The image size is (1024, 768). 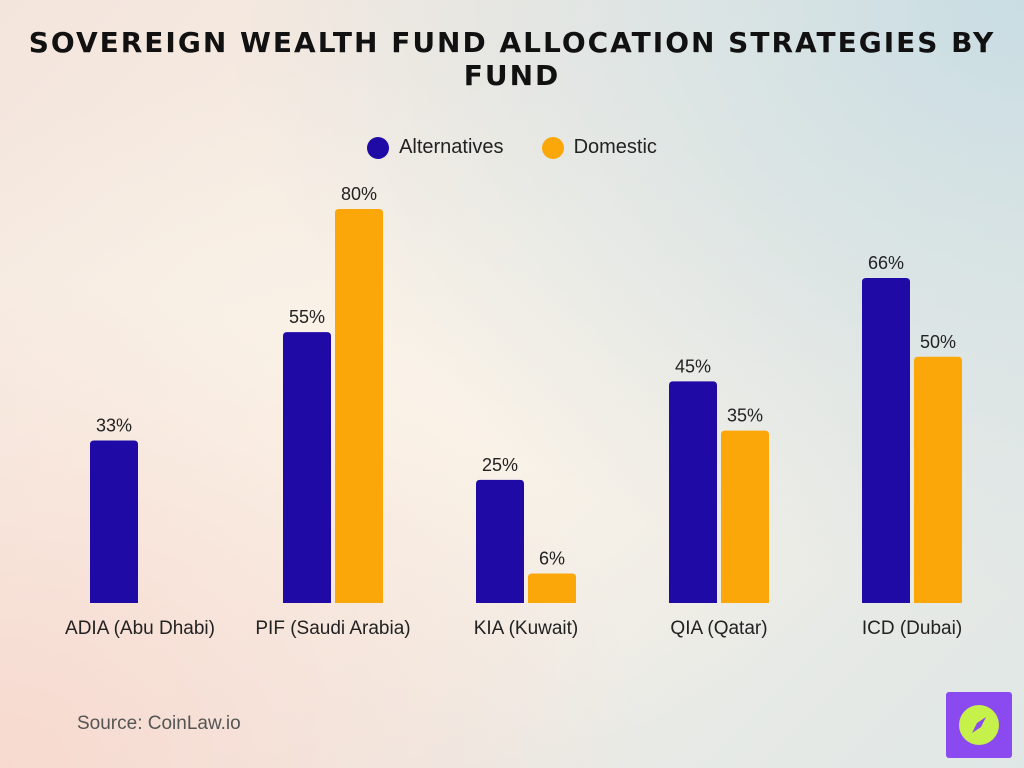 What do you see at coordinates (552, 558) in the screenshot?
I see `data-label-domestic-2: 6%` at bounding box center [552, 558].